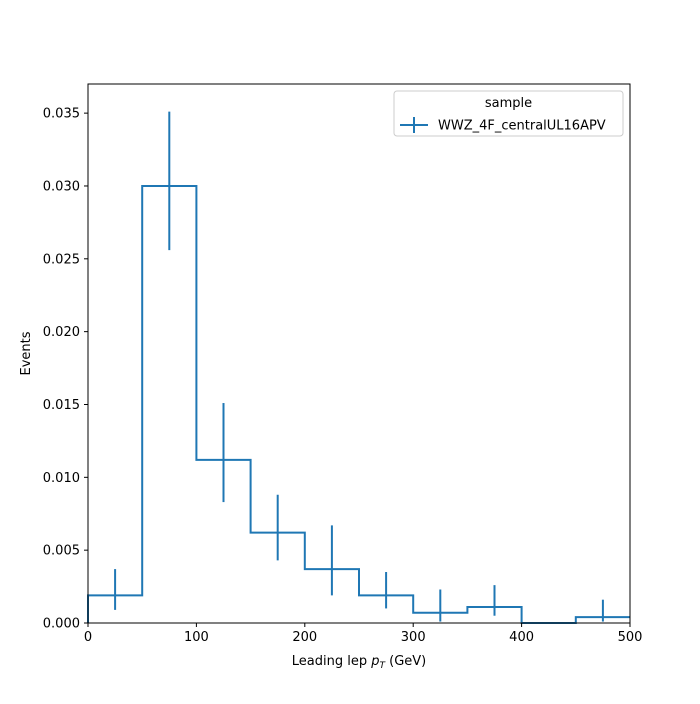  Describe the element at coordinates (61, 332) in the screenshot. I see `y-tick-label: 0.020` at that location.